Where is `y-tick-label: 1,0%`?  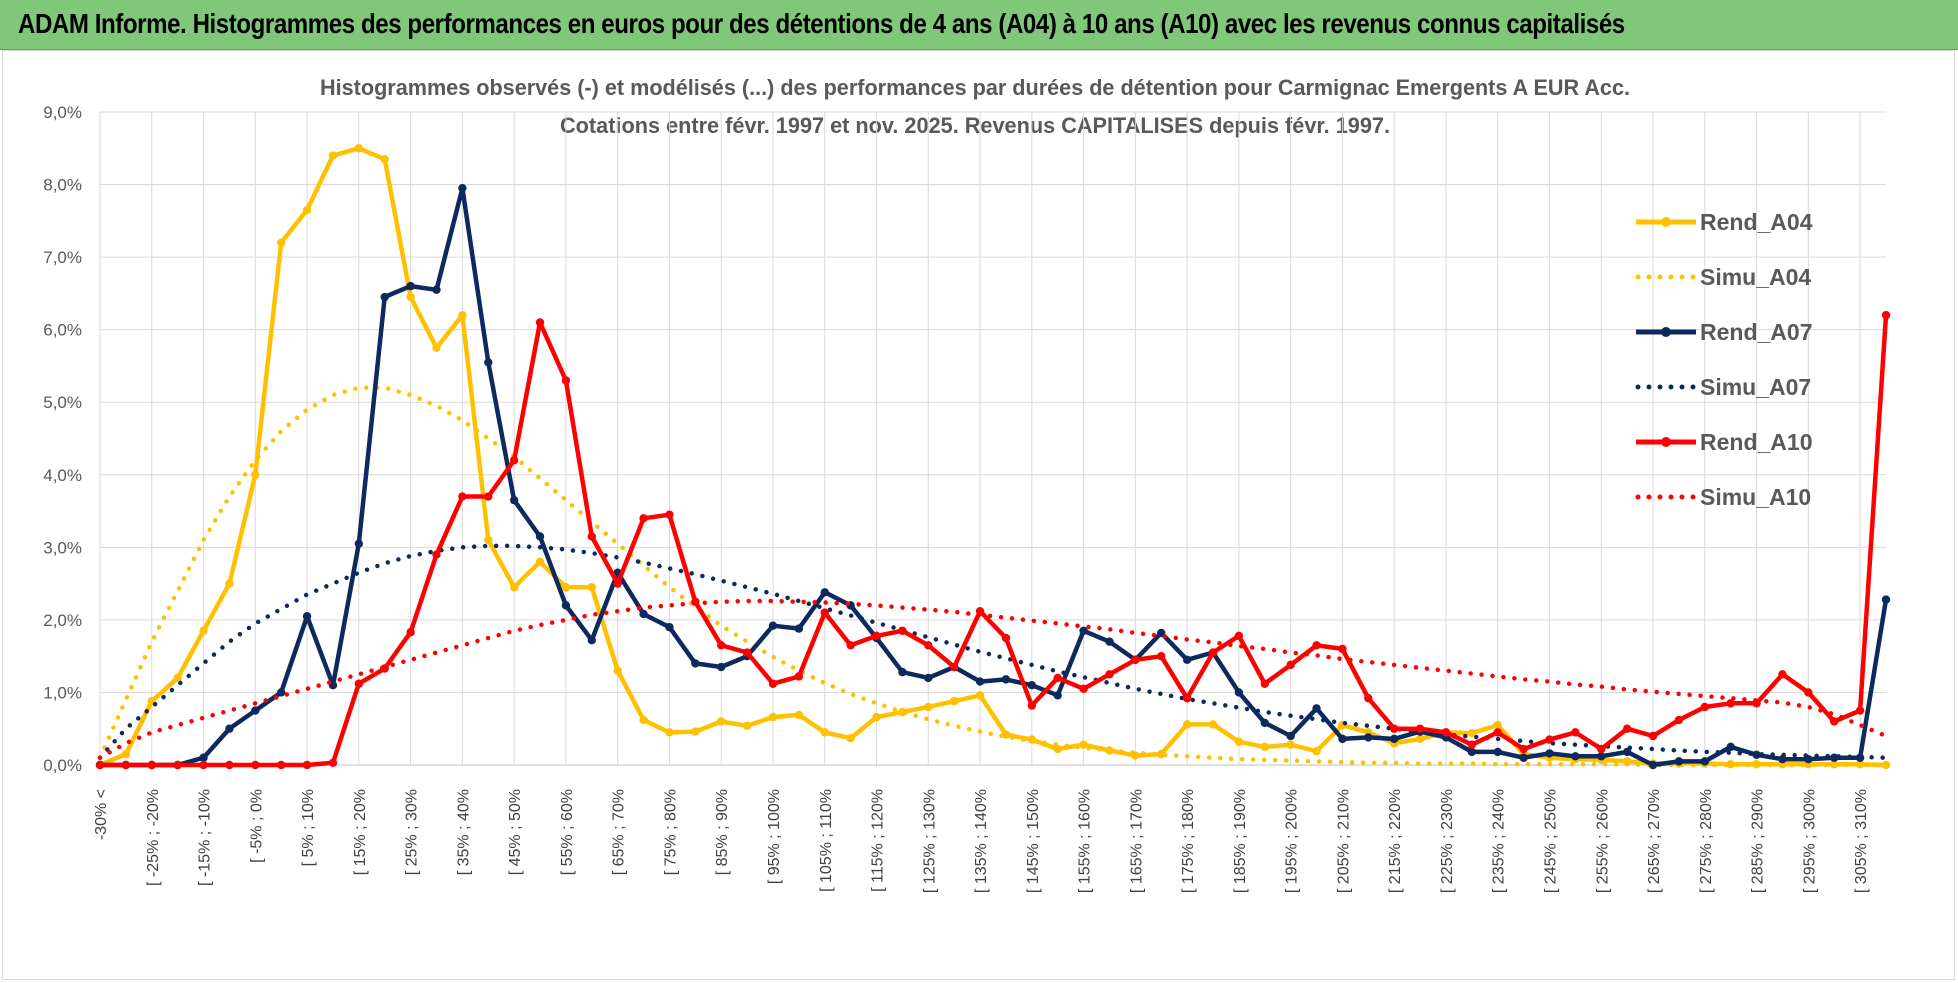
y-tick-label: 1,0% is located at coordinates (62, 692).